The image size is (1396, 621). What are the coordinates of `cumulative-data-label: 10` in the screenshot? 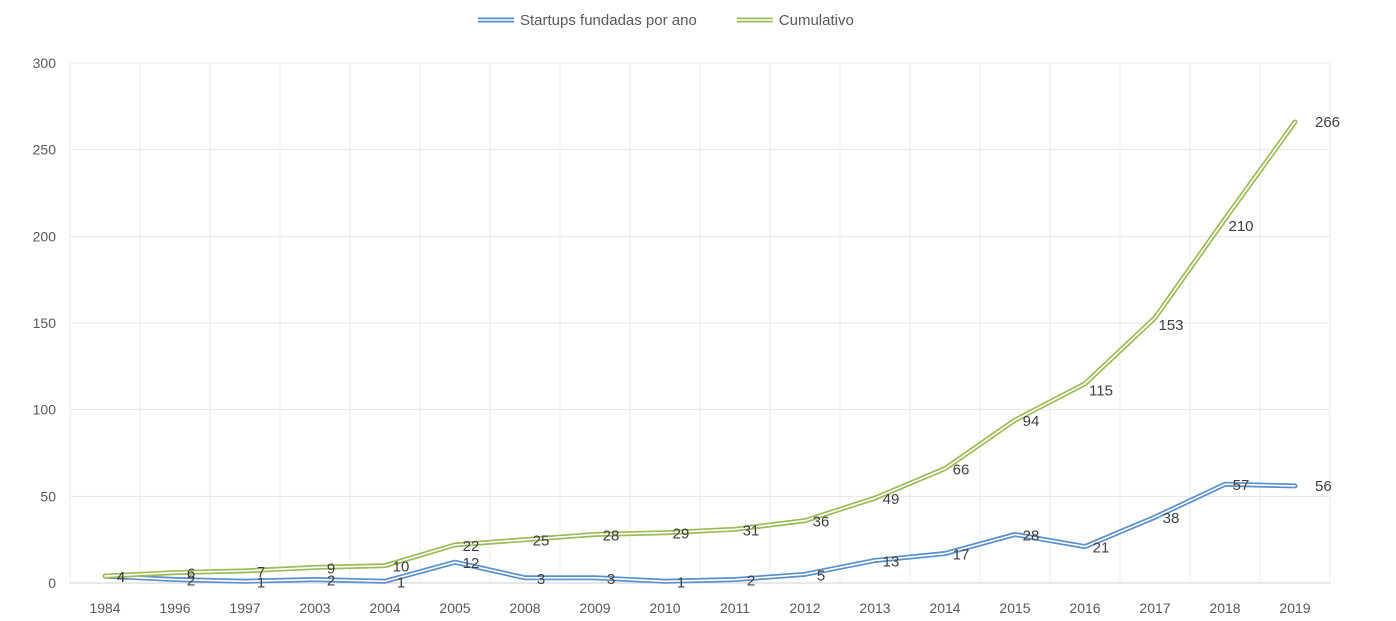 It's located at (401, 567).